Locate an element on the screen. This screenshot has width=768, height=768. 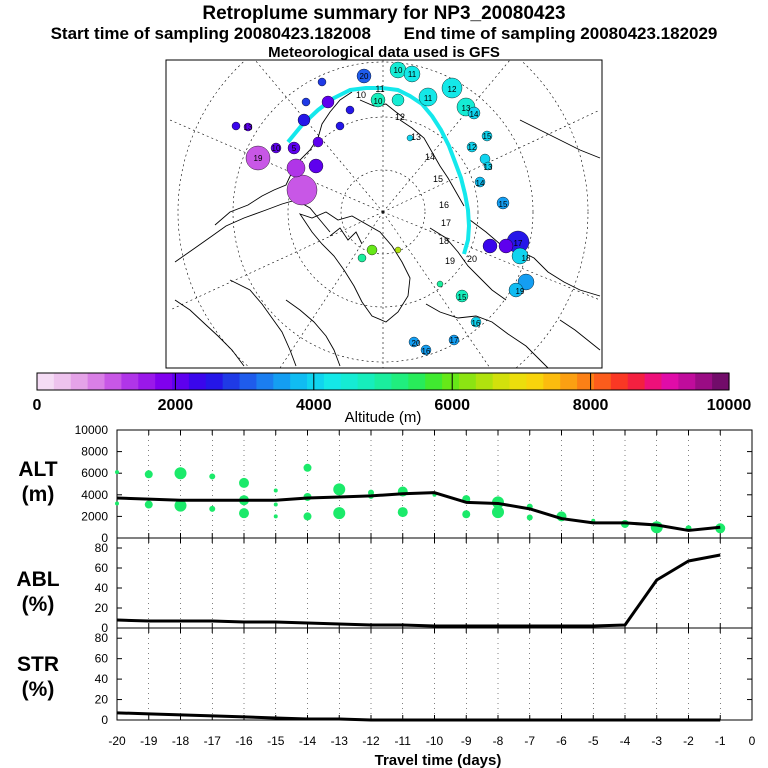
circle-day-label: 13 is located at coordinates (488, 167).